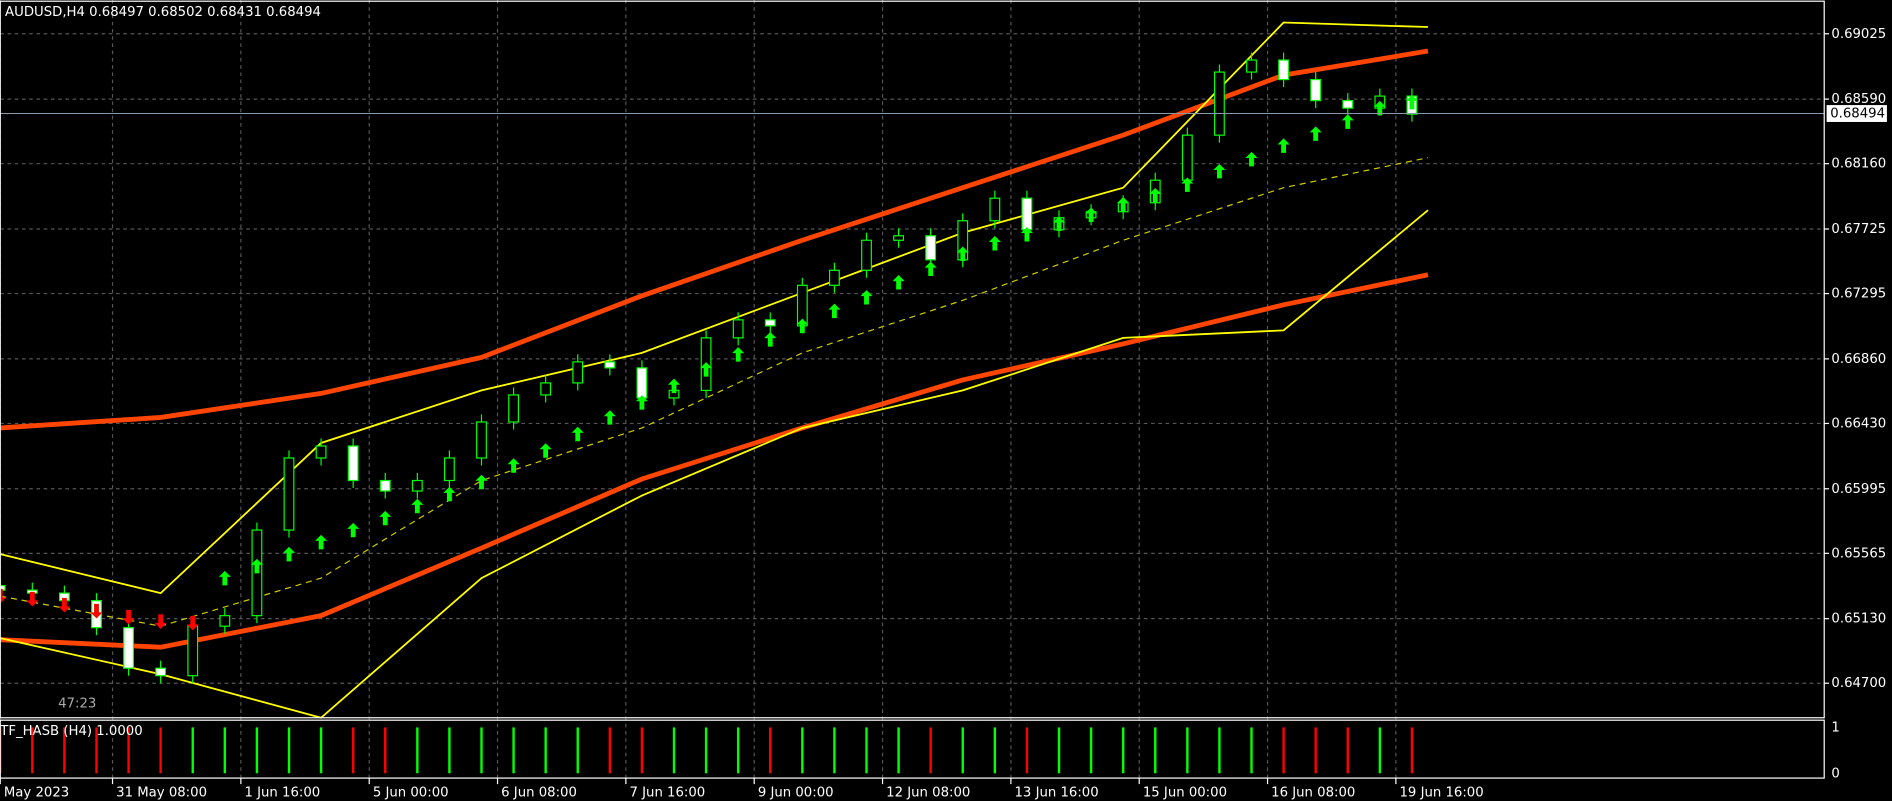 The height and width of the screenshot is (801, 1892). Describe the element at coordinates (1835, 727) in the screenshot. I see `sub-tick-label: 1` at that location.